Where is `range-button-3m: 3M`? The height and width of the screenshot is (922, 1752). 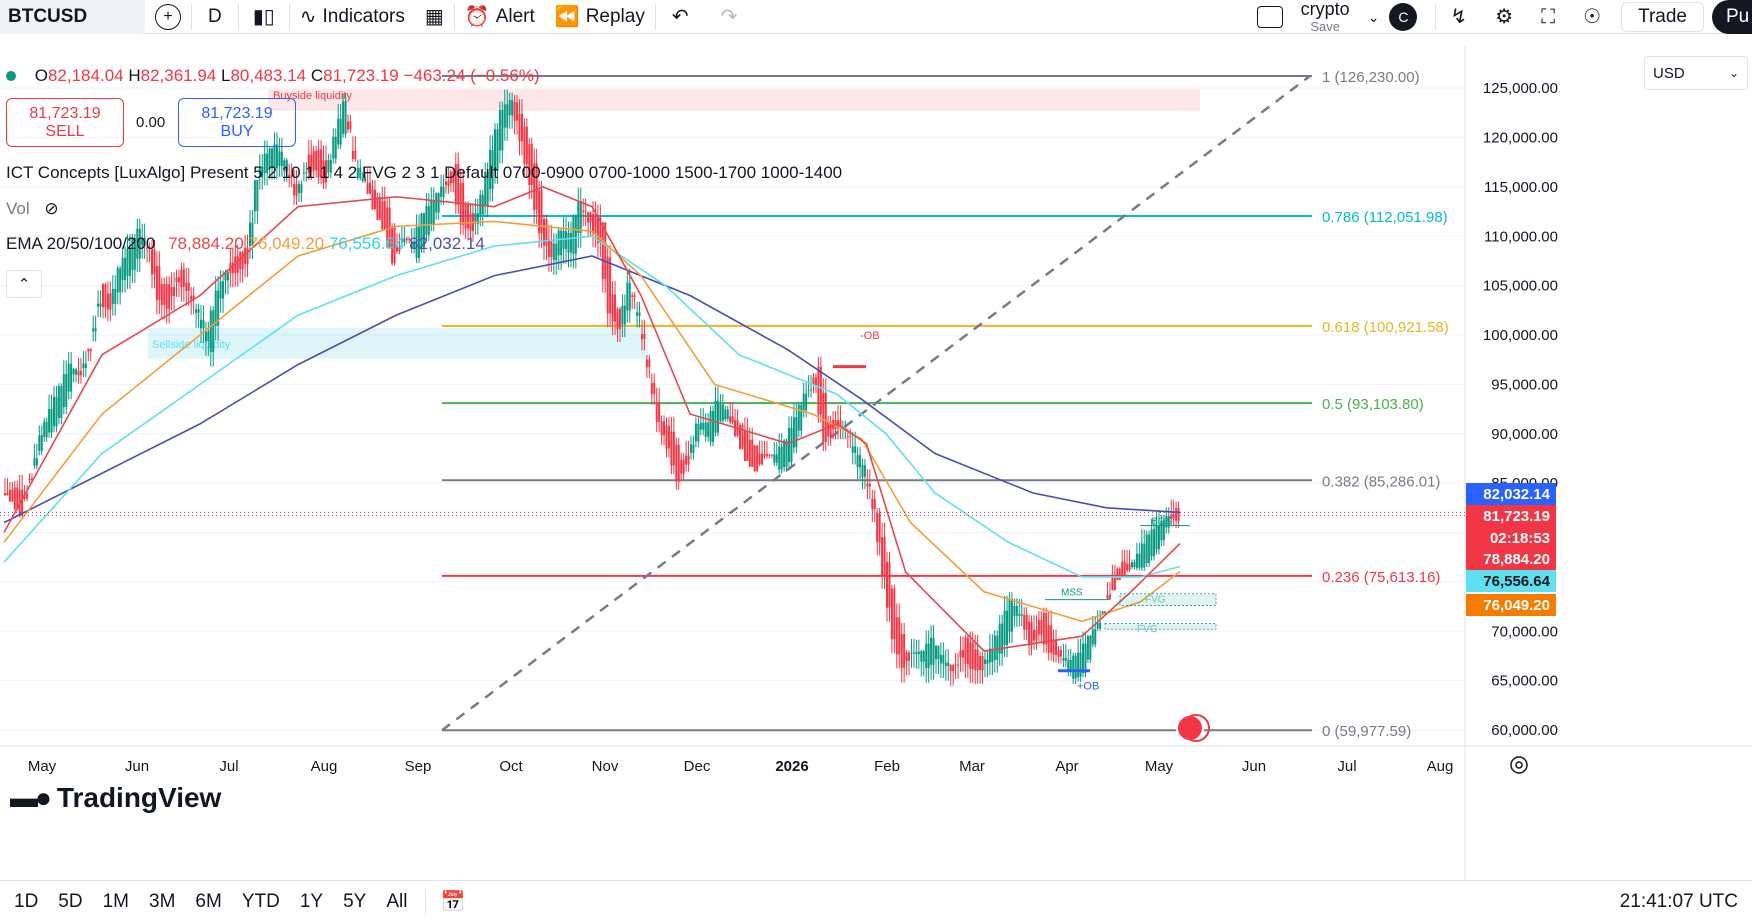
range-button-3m: 3M is located at coordinates (162, 901).